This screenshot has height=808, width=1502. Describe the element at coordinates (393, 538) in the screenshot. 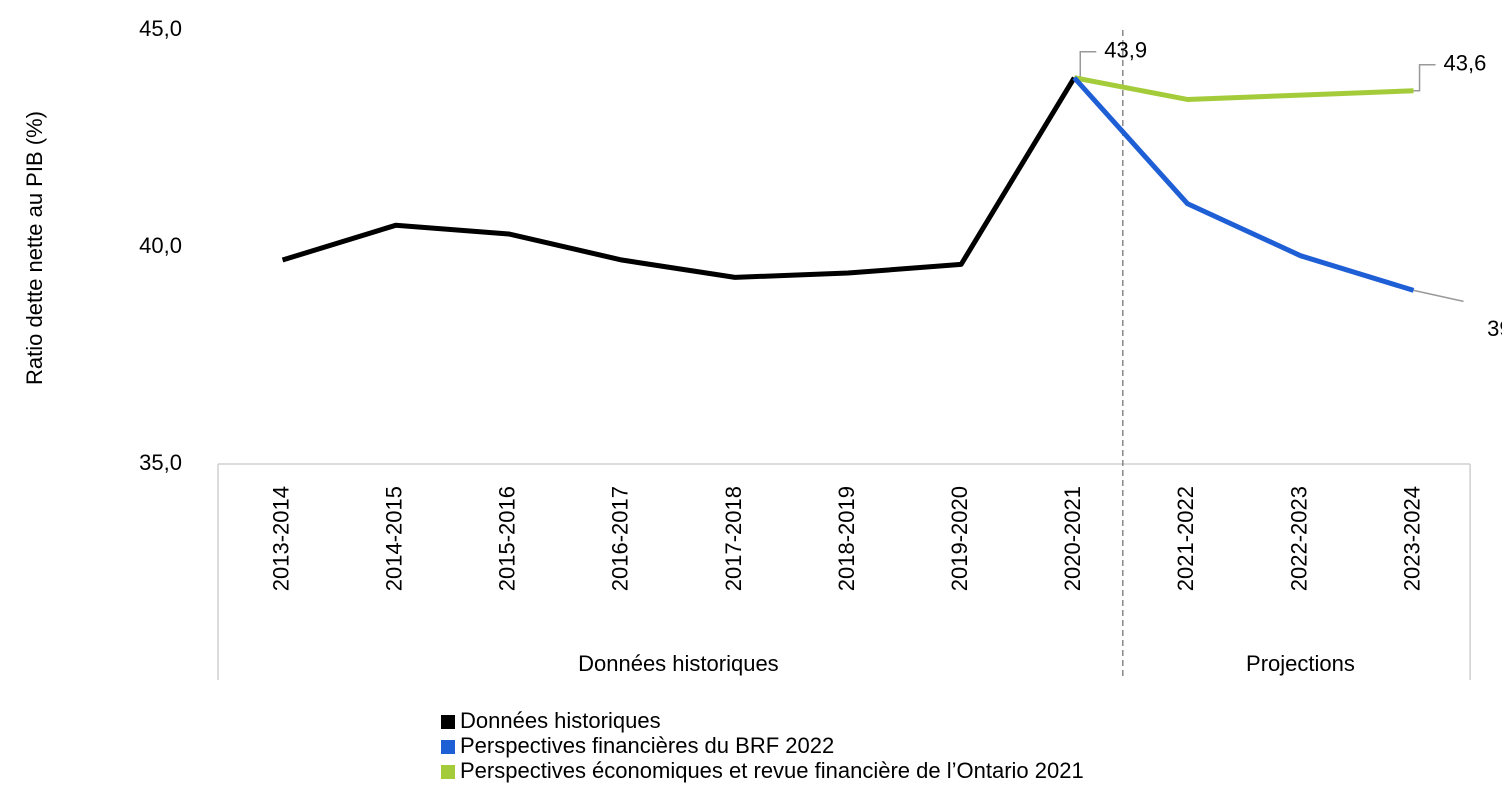

I see `x-tick-label: 2014-2015` at that location.